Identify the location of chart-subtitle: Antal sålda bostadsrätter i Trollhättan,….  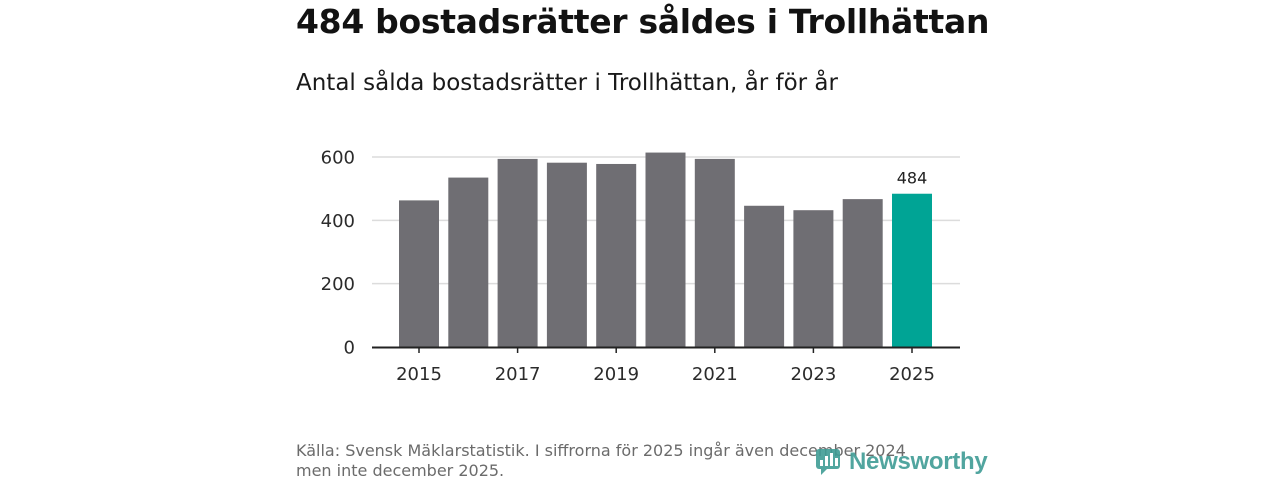
(567, 83).